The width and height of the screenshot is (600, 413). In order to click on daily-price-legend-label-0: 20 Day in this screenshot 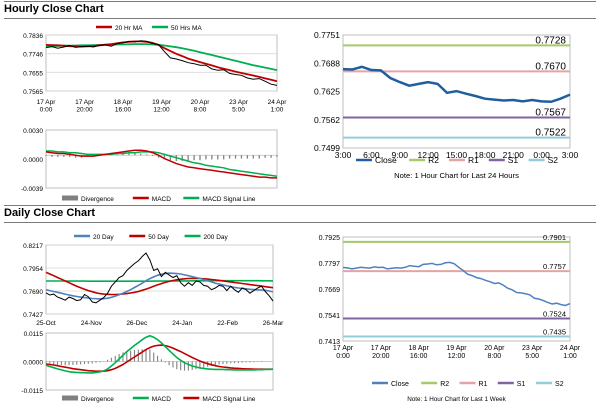, I will do `click(103, 237)`.